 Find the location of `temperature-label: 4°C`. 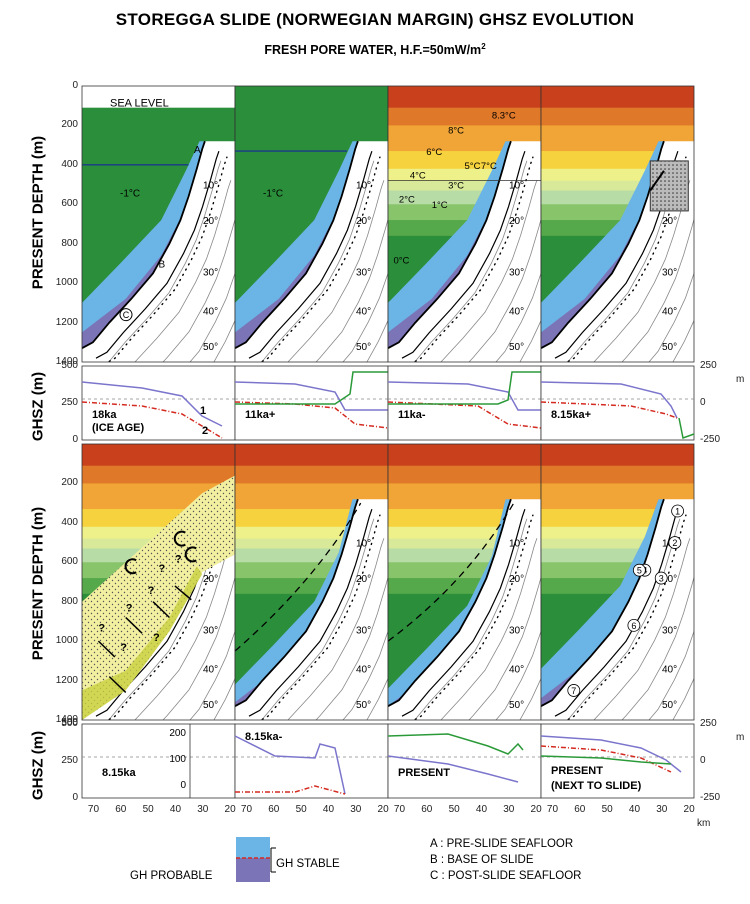

temperature-label: 4°C is located at coordinates (418, 176).